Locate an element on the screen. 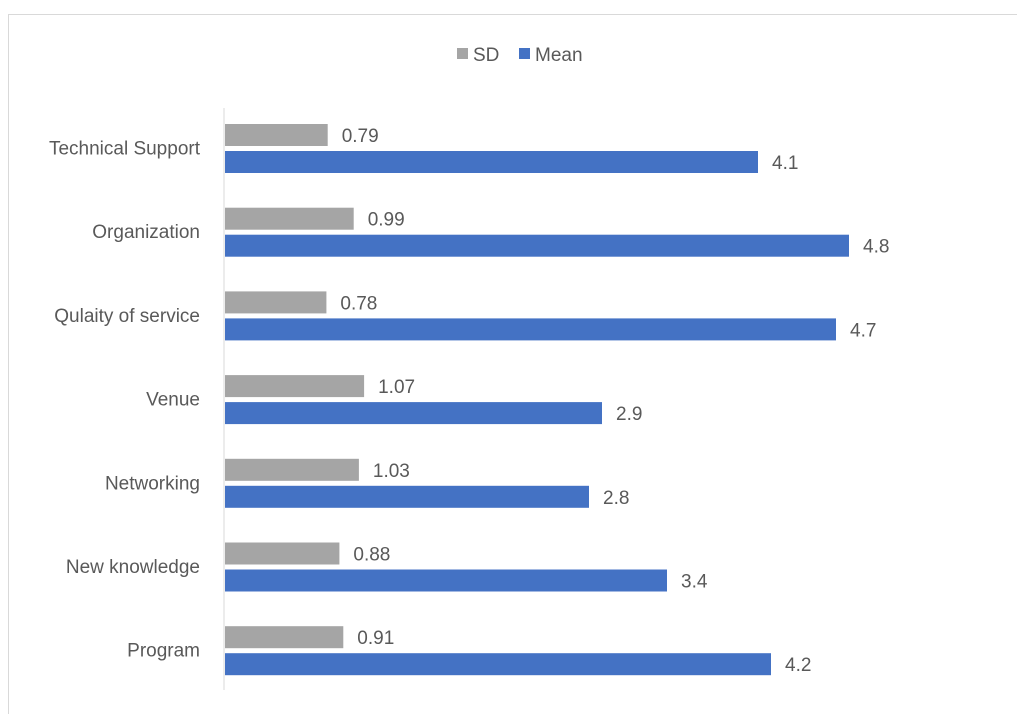  data-label-sd-networking: 1.03 is located at coordinates (391, 471).